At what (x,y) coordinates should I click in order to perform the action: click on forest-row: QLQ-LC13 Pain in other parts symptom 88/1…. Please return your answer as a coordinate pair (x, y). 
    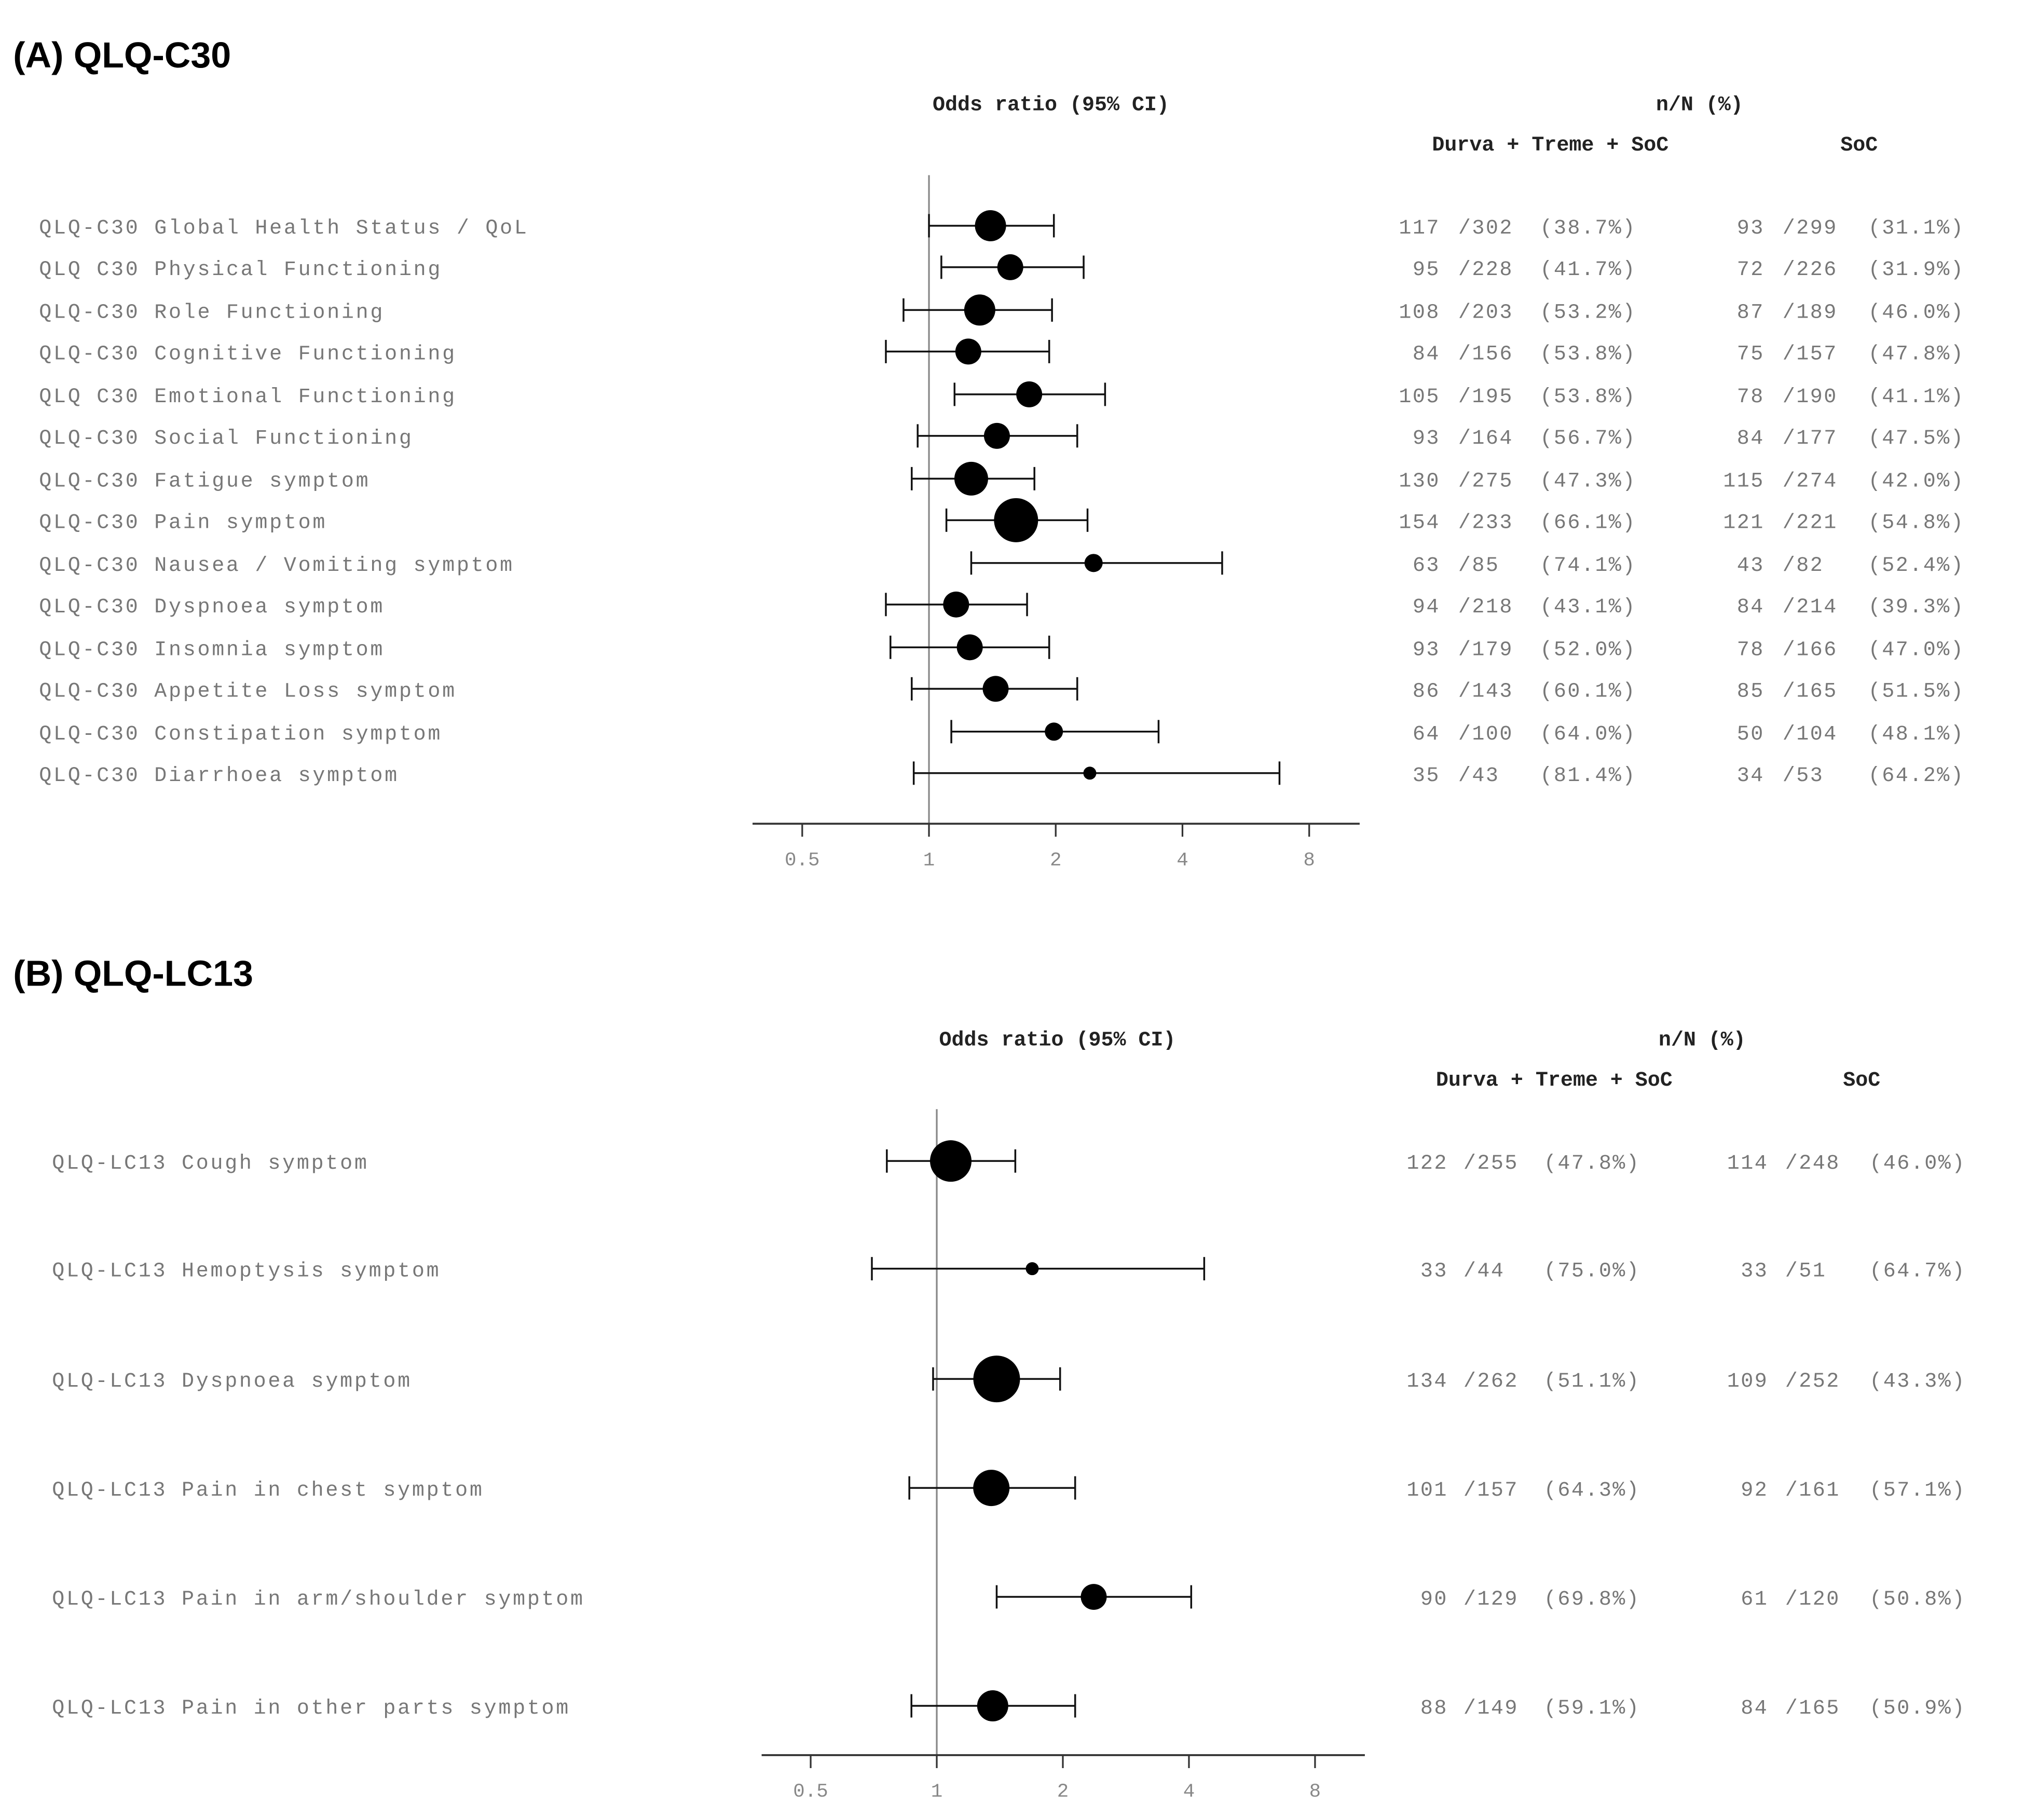
    Looking at the image, I should click on (1008, 1706).